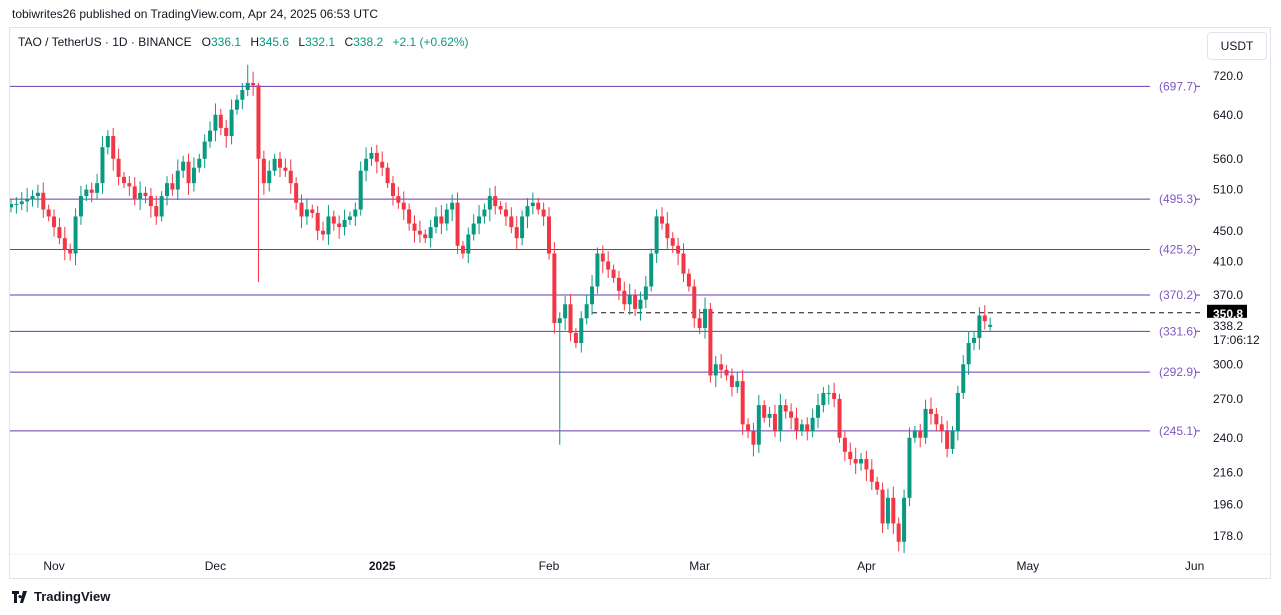 The width and height of the screenshot is (1281, 615). Describe the element at coordinates (1228, 314) in the screenshot. I see `dashed-level-tag-label: 350.8` at that location.